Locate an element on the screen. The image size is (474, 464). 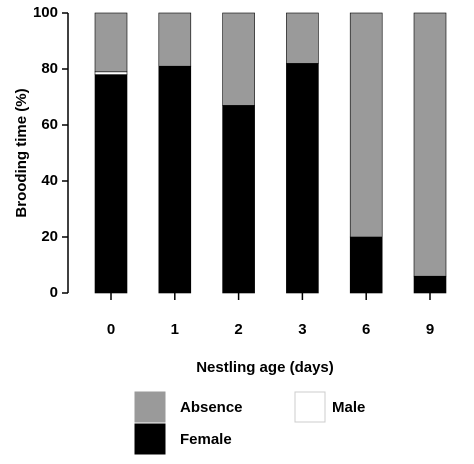
y-axis-label: Brooding time (%) is located at coordinates (21, 152).